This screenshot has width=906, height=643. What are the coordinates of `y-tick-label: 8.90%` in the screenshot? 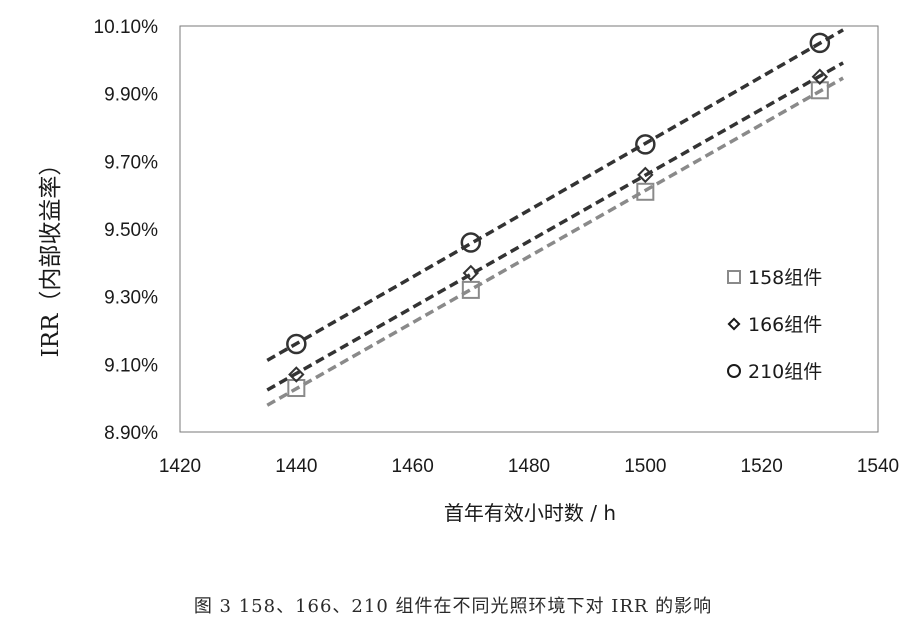 It's located at (131, 433).